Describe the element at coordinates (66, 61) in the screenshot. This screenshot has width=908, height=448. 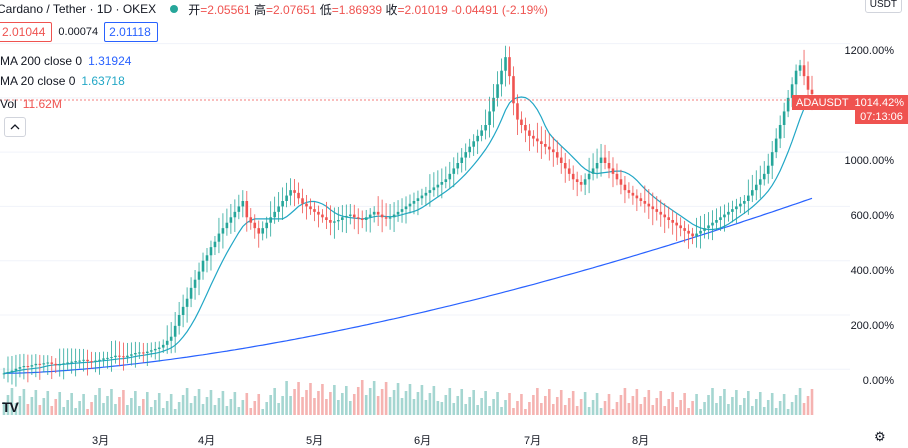
I see `indicator-ma200: MA 200 close 0 1.31924` at that location.